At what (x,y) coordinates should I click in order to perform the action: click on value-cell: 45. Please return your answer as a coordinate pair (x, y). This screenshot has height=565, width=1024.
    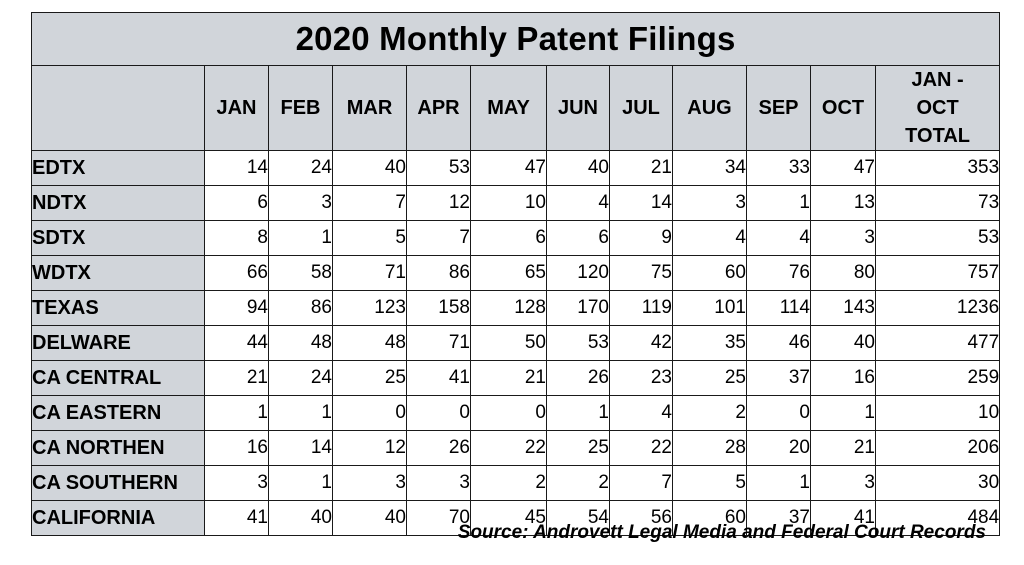
    Looking at the image, I should click on (508, 518).